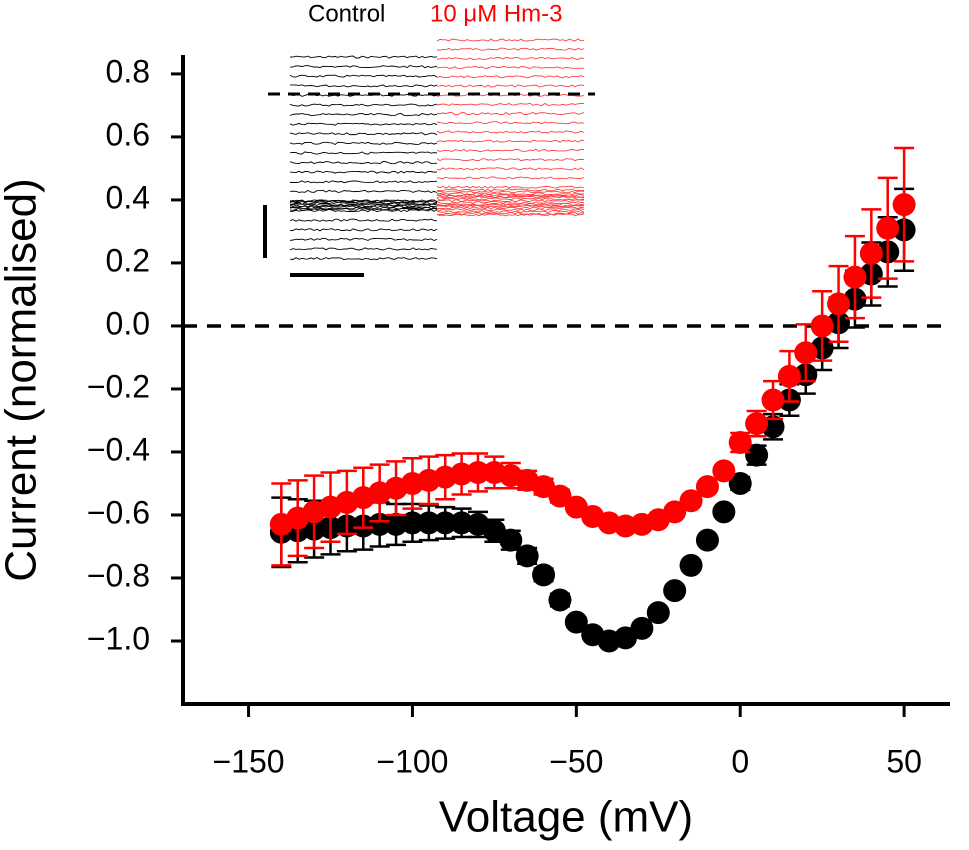  I want to click on y-tick-label: 0.0, so click(128, 323).